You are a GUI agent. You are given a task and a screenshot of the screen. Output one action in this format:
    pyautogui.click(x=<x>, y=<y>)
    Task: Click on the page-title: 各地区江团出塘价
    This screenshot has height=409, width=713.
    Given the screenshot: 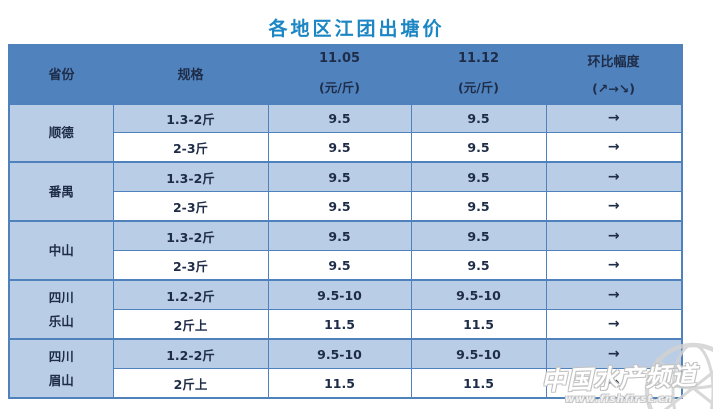 What is the action you would take?
    pyautogui.click(x=356, y=29)
    